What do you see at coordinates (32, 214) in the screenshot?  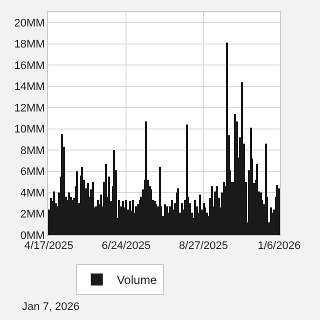 I see `y-tick-label: 2MM` at bounding box center [32, 214].